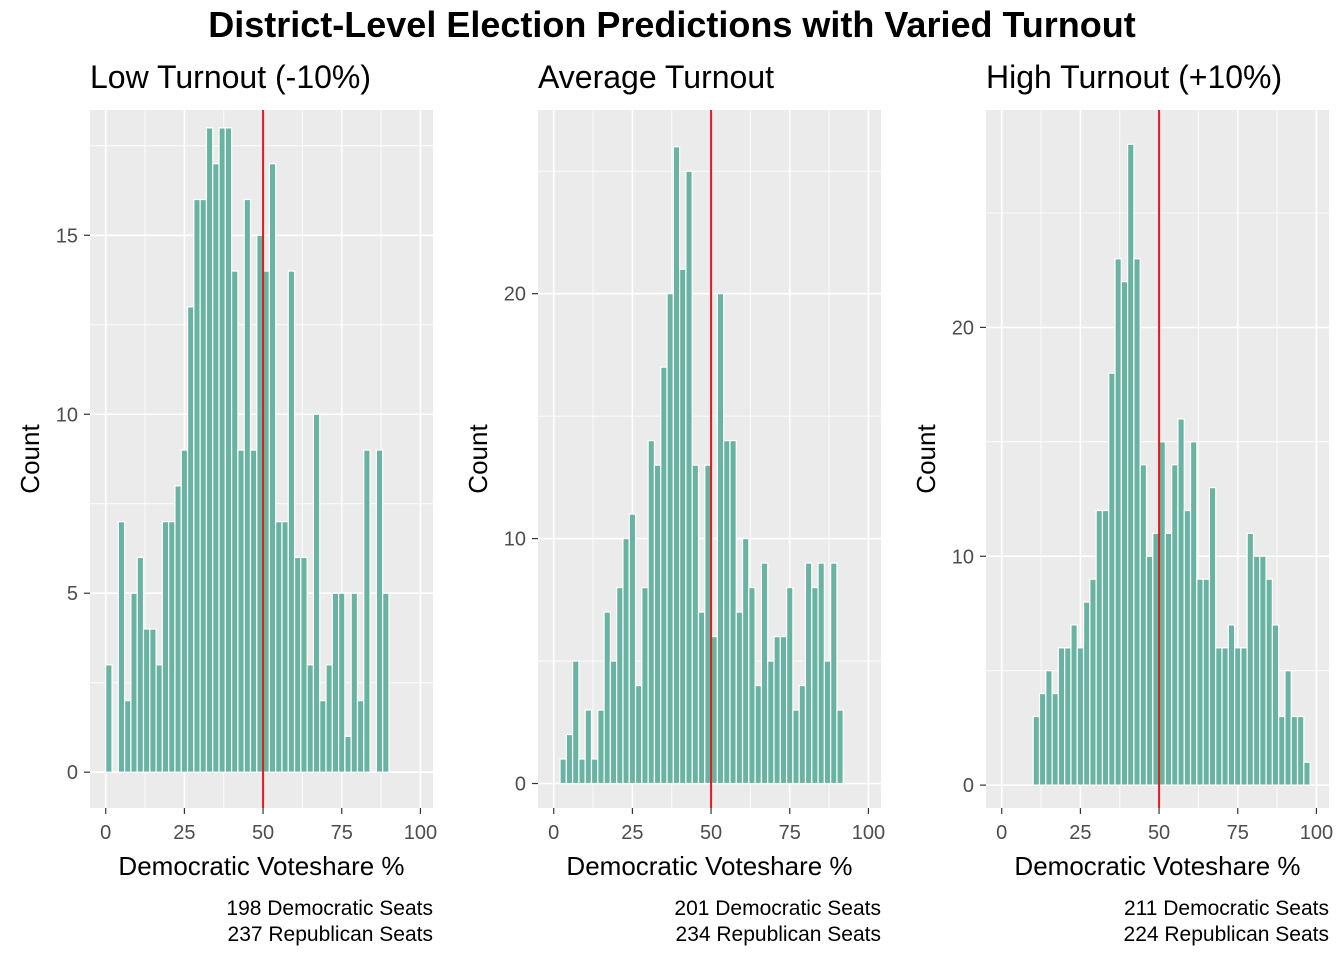 This screenshot has height=960, width=1344. I want to click on panel-title: Low Turnout (-10%), so click(230, 77).